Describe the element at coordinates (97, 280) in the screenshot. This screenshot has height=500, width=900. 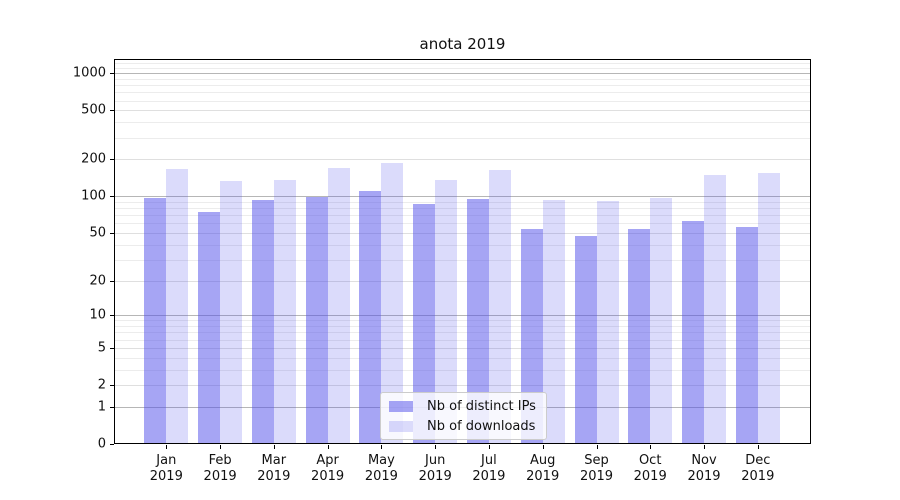
I see `y-axis-tick-label: 20` at that location.